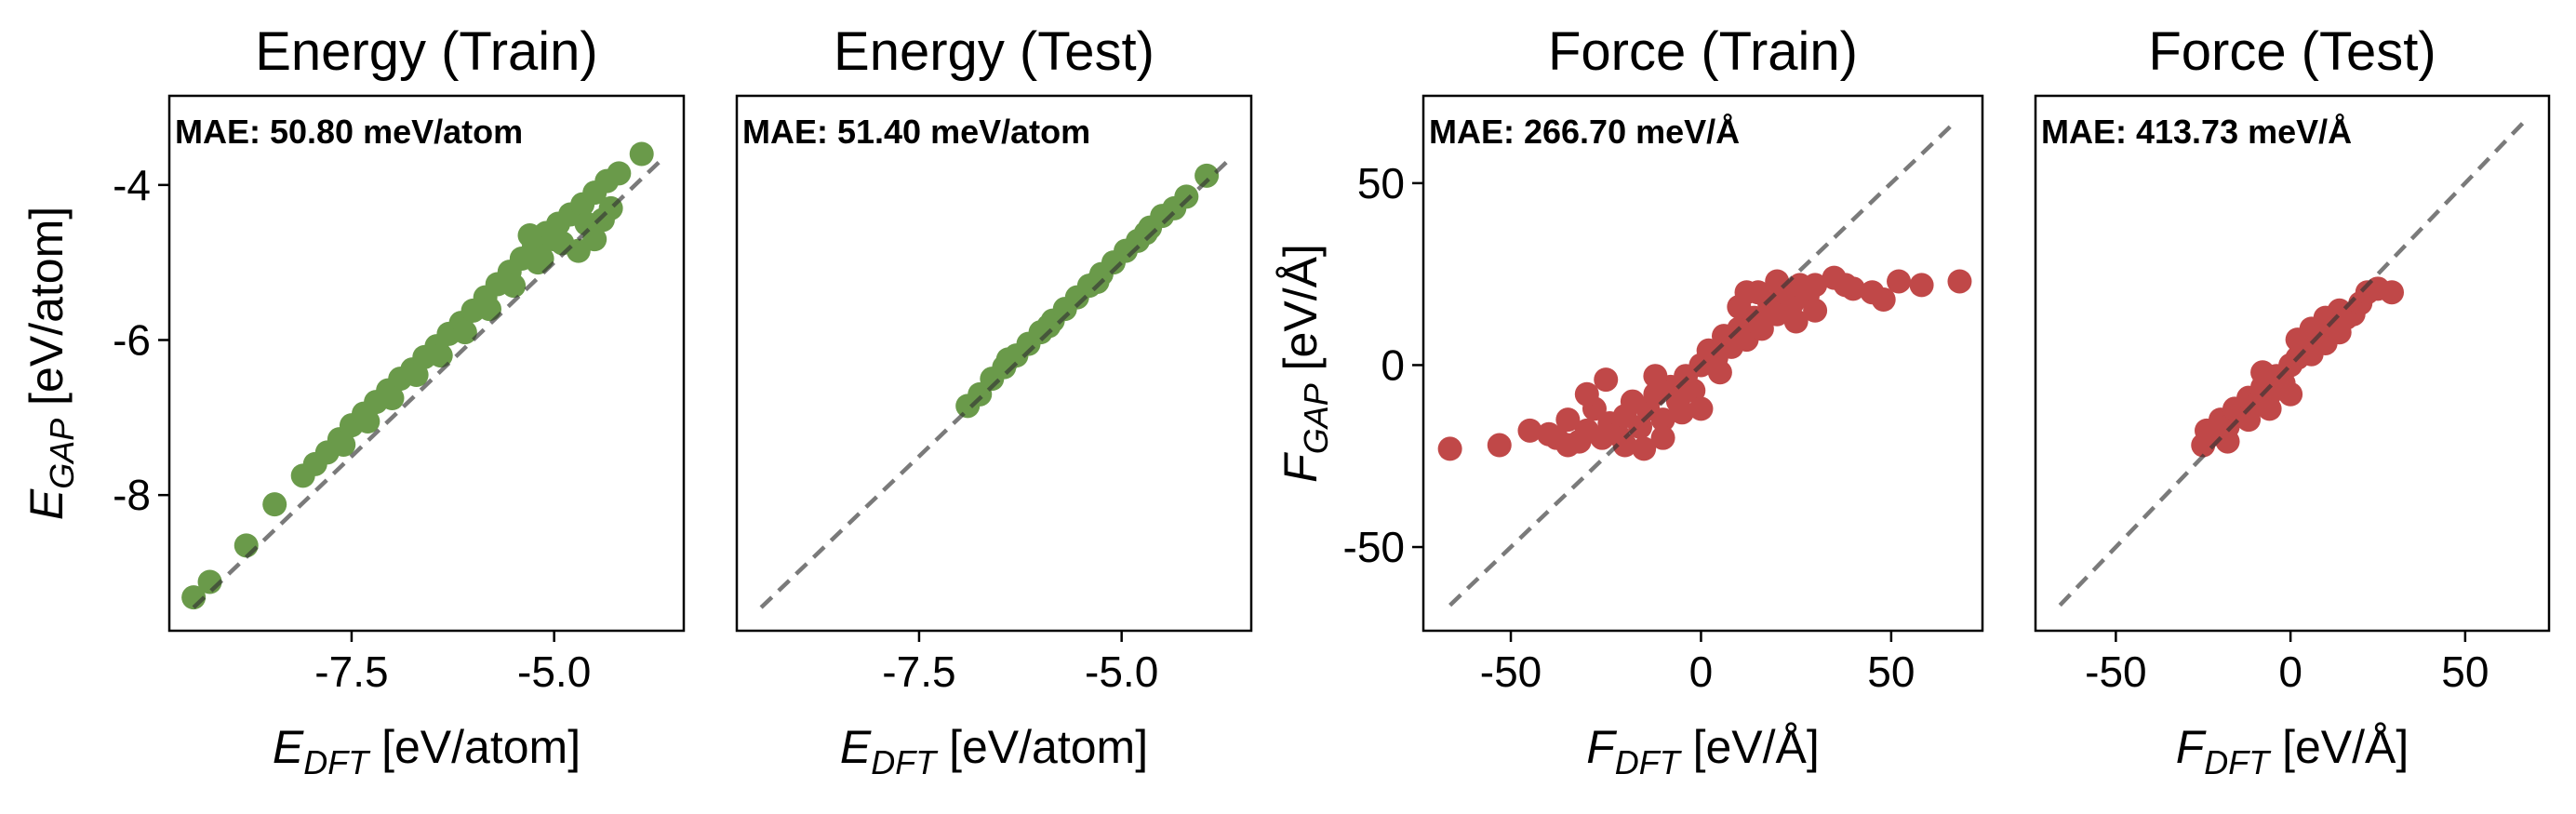 The height and width of the screenshot is (814, 2576). I want to click on mae-annotation: MAE: 51.40 meV/atom, so click(916, 132).